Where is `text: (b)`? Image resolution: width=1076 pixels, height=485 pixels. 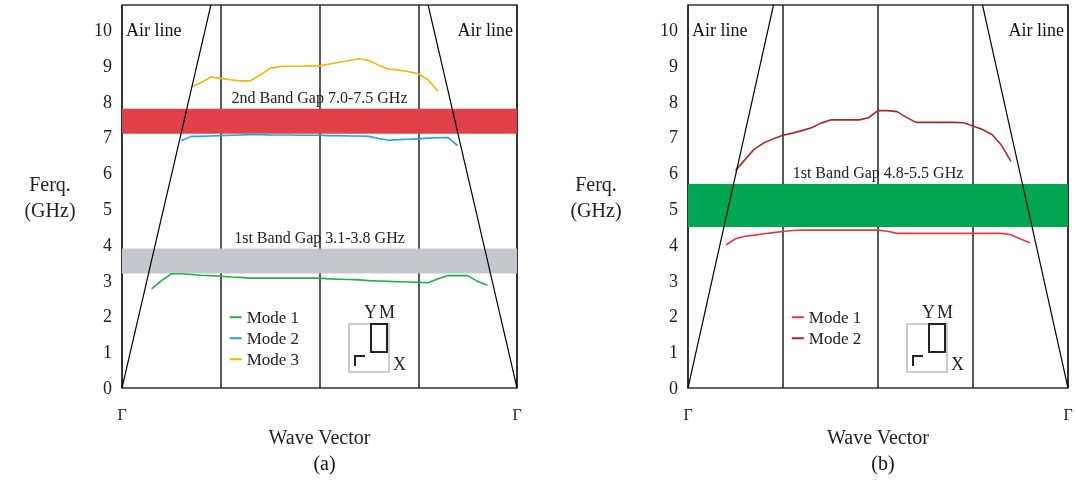 text: (b) is located at coordinates (883, 463).